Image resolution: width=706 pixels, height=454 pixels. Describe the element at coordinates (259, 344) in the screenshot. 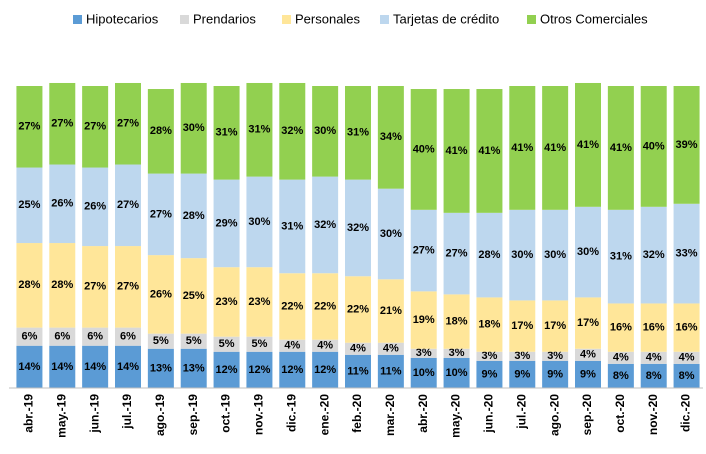

I see `data-label: 5%` at that location.